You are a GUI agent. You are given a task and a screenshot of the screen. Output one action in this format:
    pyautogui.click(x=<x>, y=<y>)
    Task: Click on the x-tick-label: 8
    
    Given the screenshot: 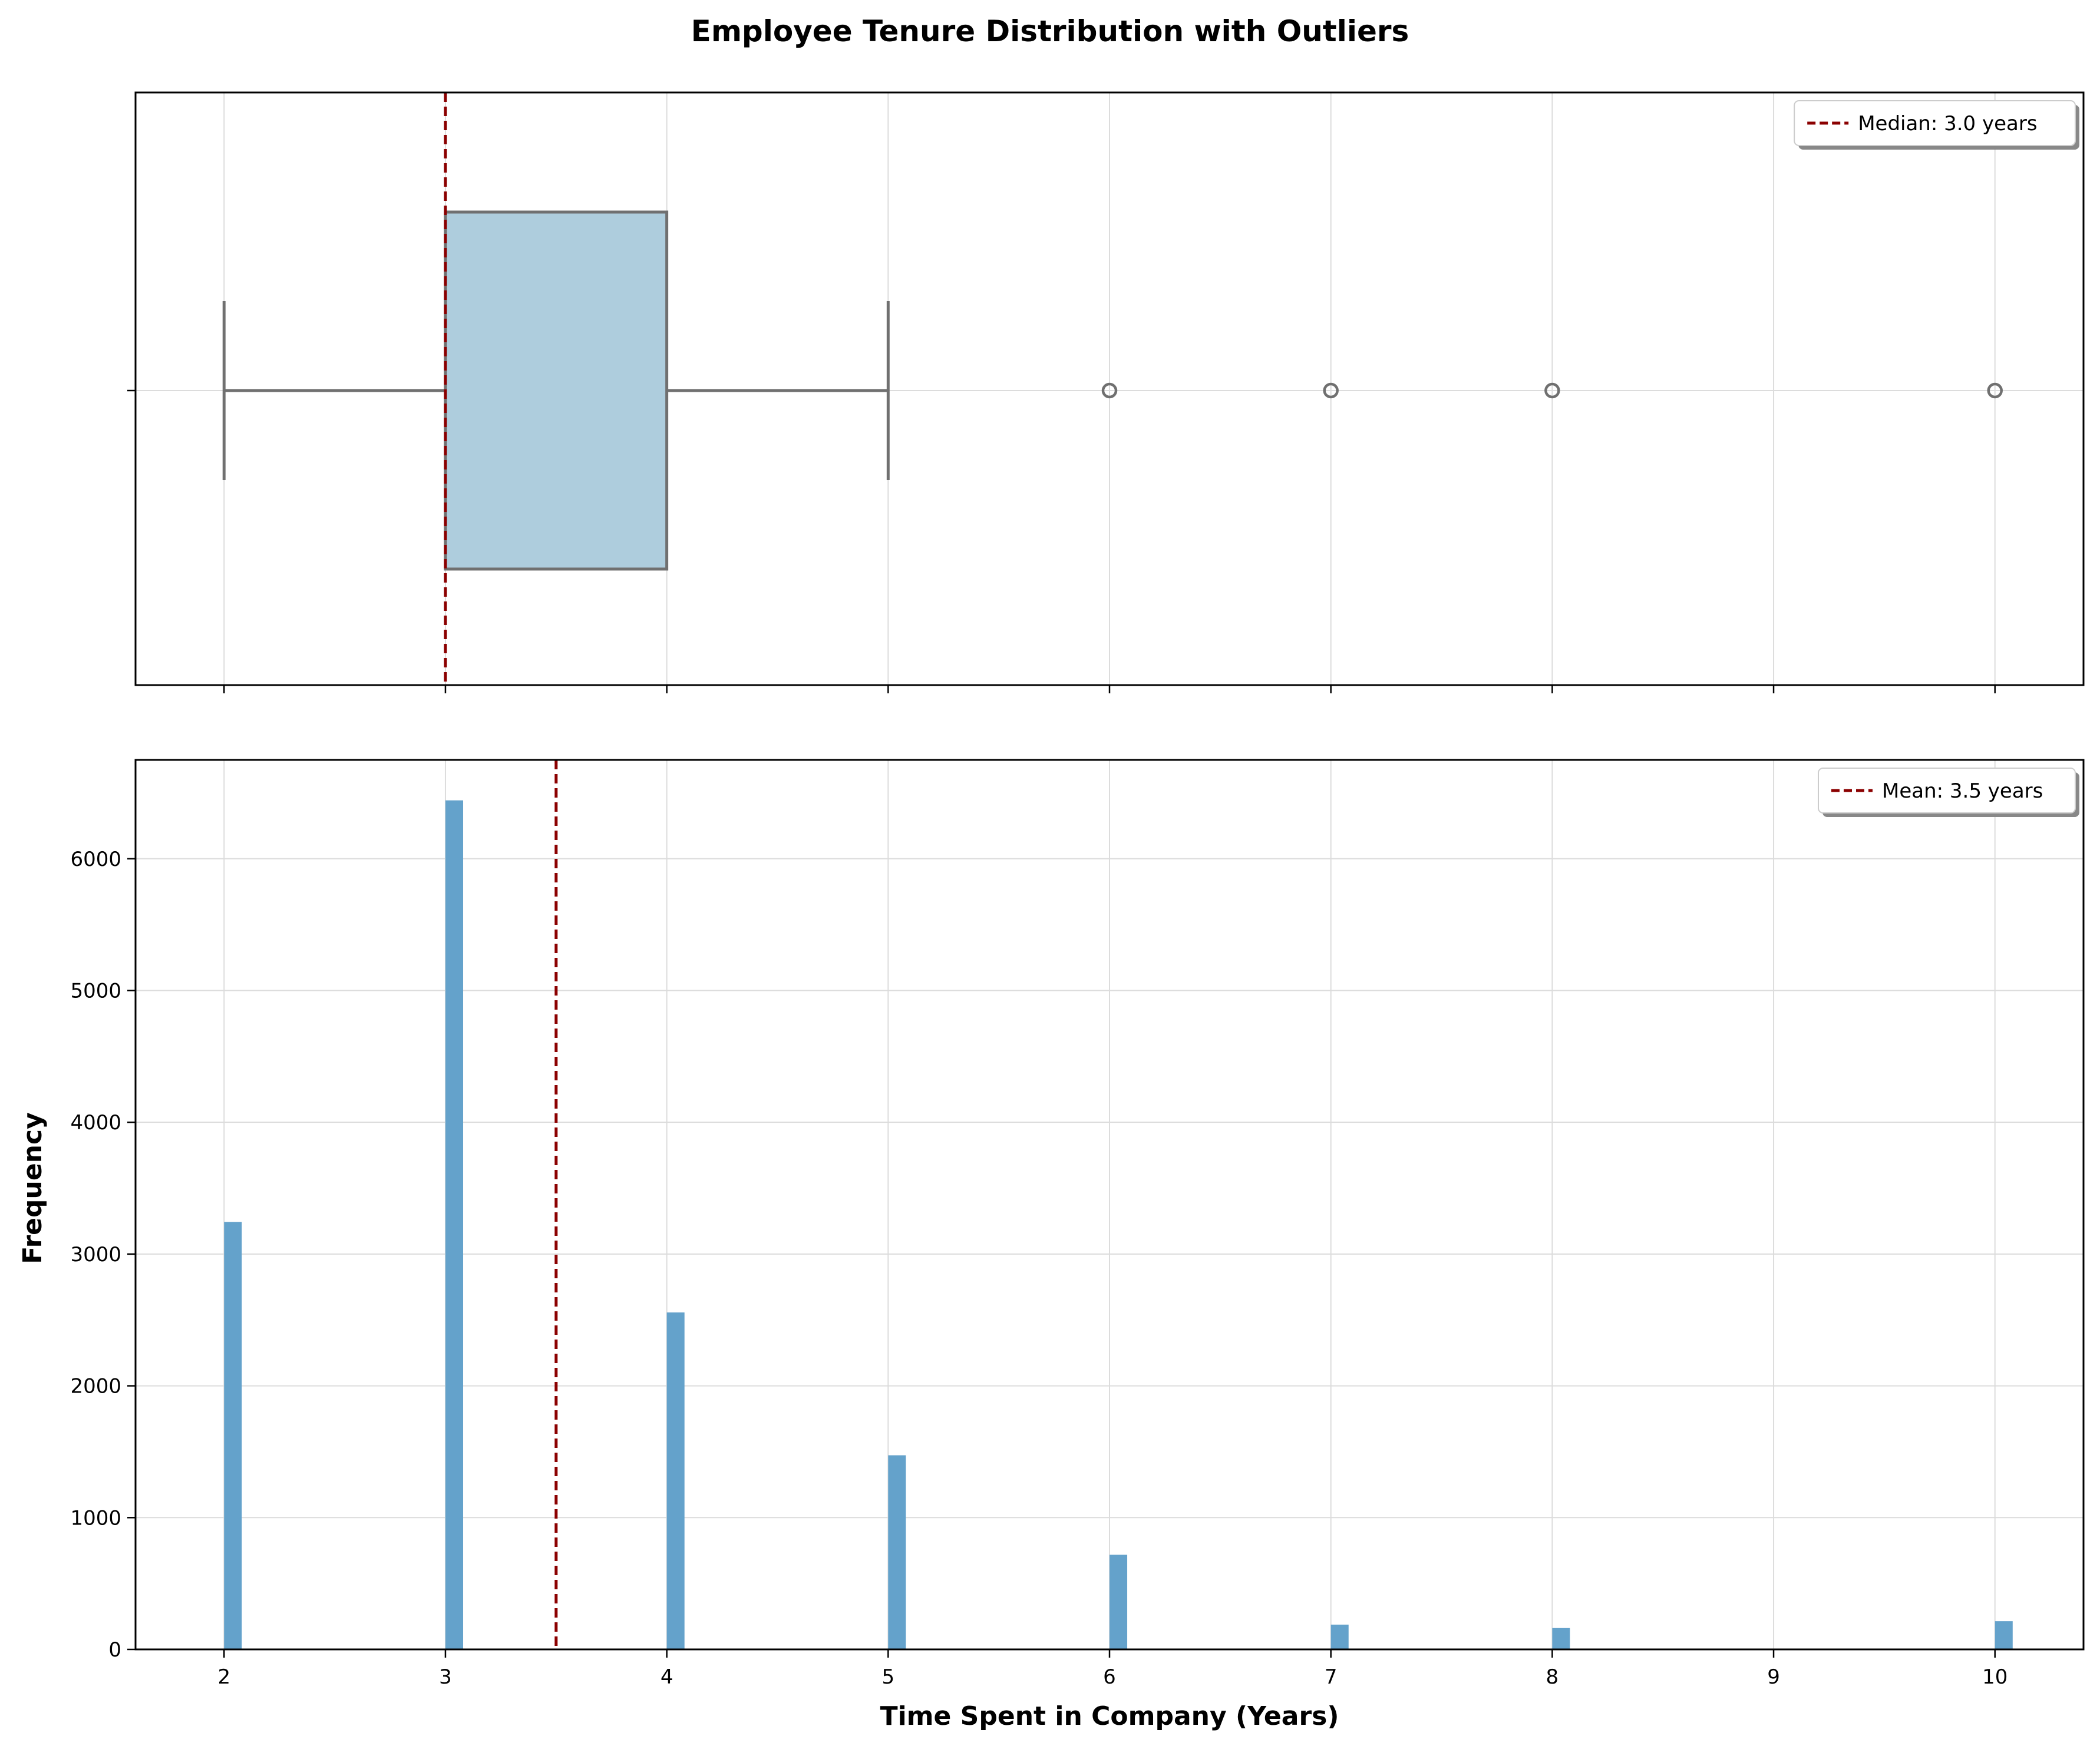 What is the action you would take?
    pyautogui.click(x=1552, y=1677)
    